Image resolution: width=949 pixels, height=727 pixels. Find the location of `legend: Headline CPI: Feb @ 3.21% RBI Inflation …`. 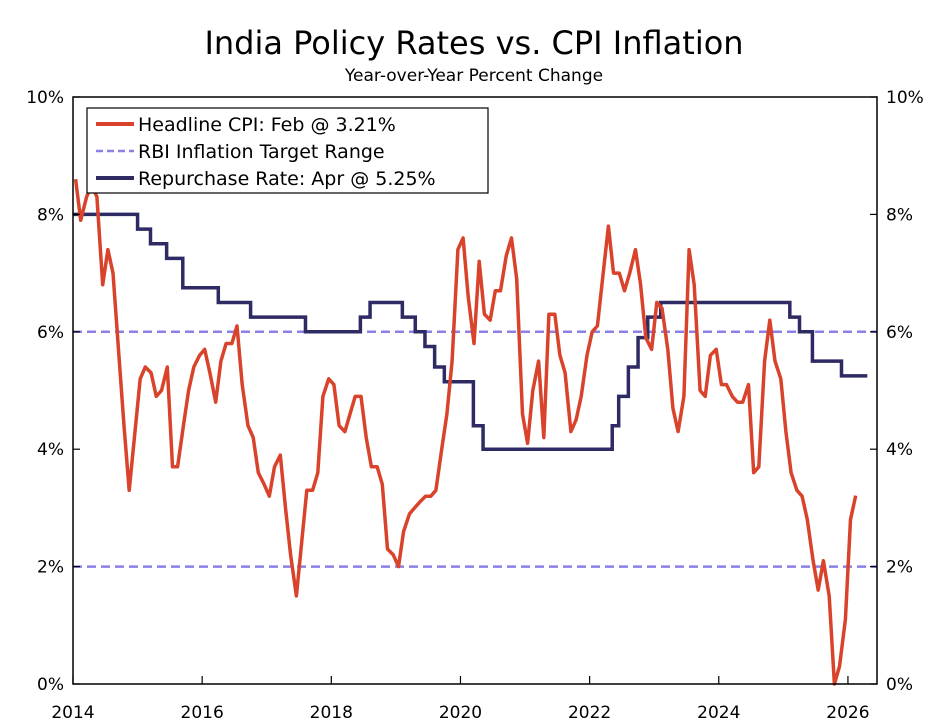

legend: Headline CPI: Feb @ 3.21% RBI Inflation … is located at coordinates (287, 150).